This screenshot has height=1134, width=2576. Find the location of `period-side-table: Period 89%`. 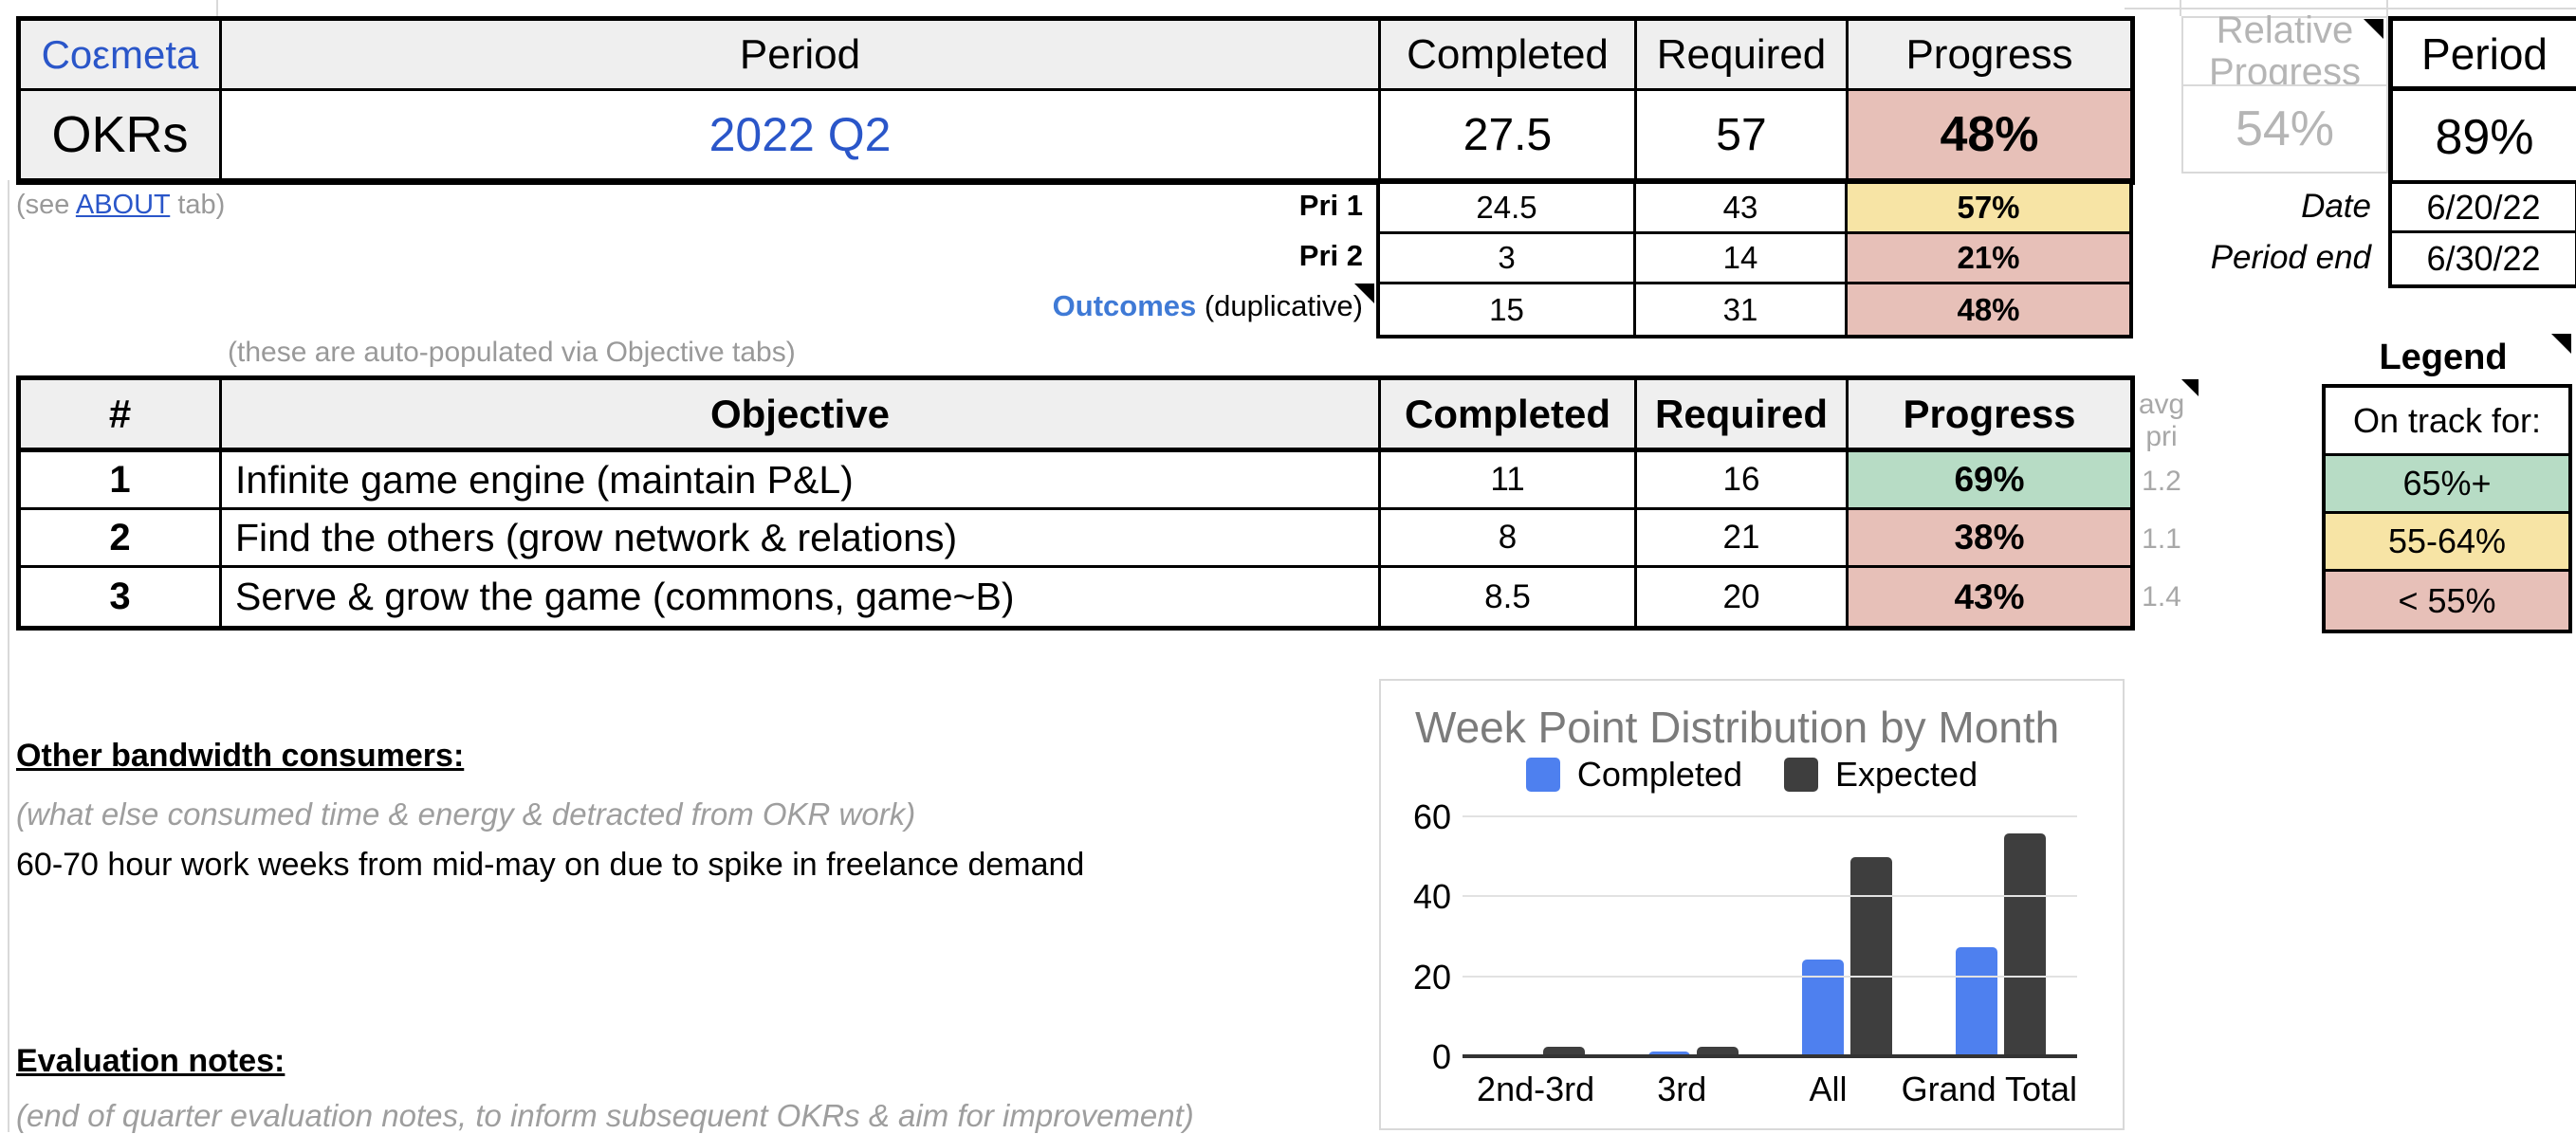

period-side-table: Period 89% is located at coordinates (2482, 102).